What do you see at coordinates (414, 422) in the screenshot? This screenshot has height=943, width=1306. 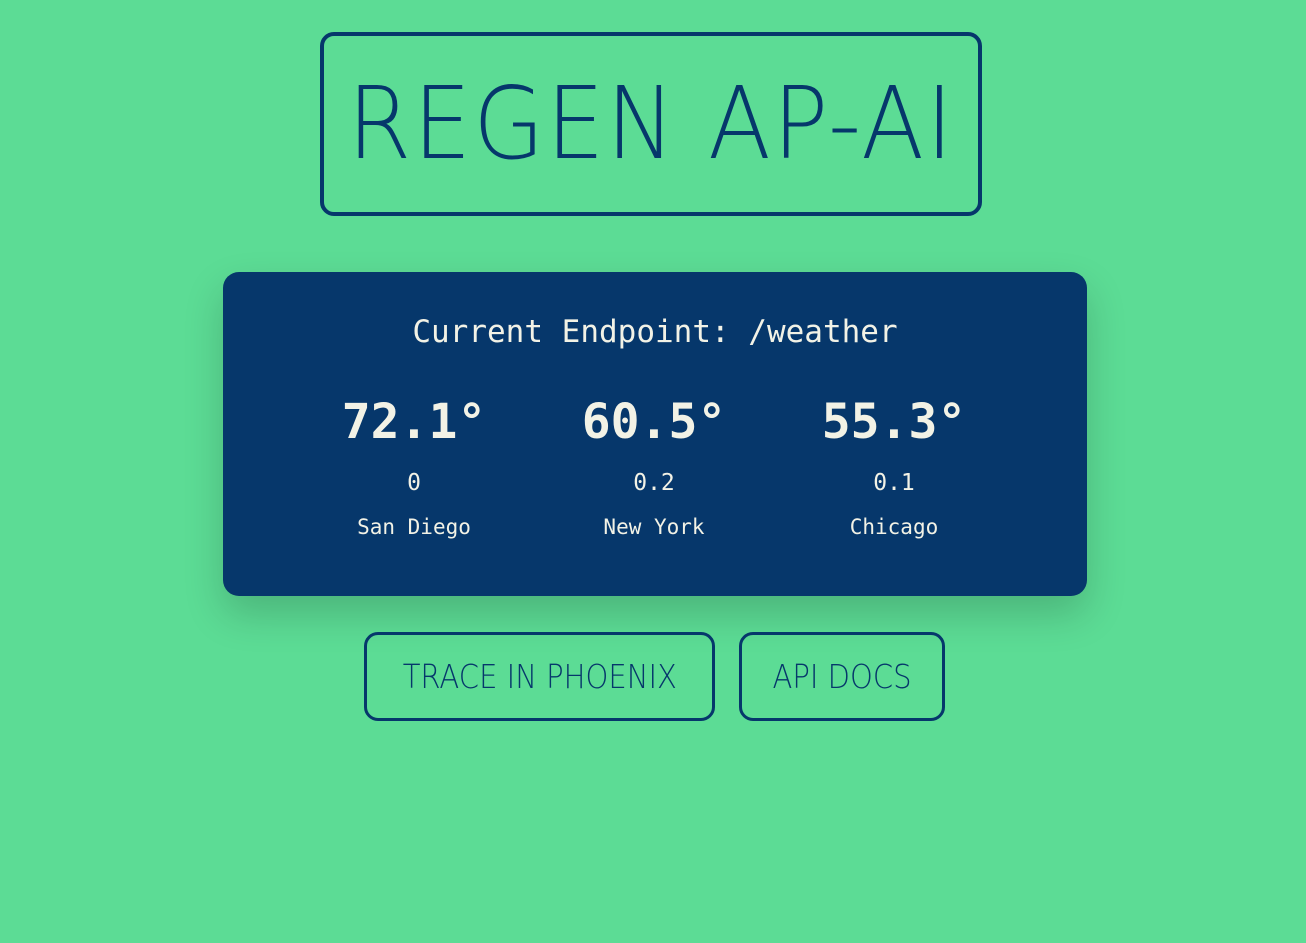 I see `temperature-value: 72.1°` at bounding box center [414, 422].